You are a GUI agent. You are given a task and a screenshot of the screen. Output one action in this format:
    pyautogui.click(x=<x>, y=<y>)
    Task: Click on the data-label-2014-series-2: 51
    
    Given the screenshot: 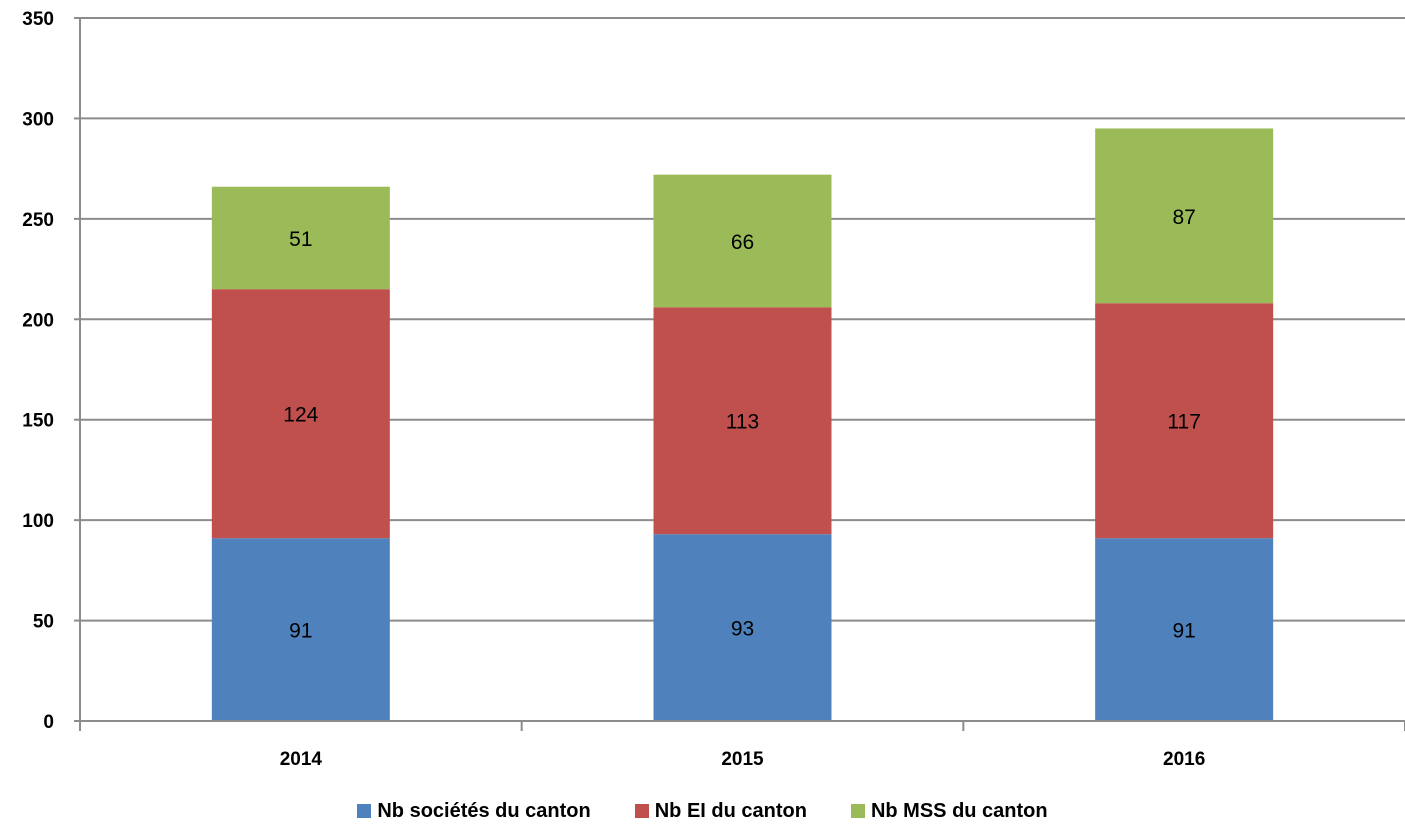 What is the action you would take?
    pyautogui.click(x=300, y=239)
    